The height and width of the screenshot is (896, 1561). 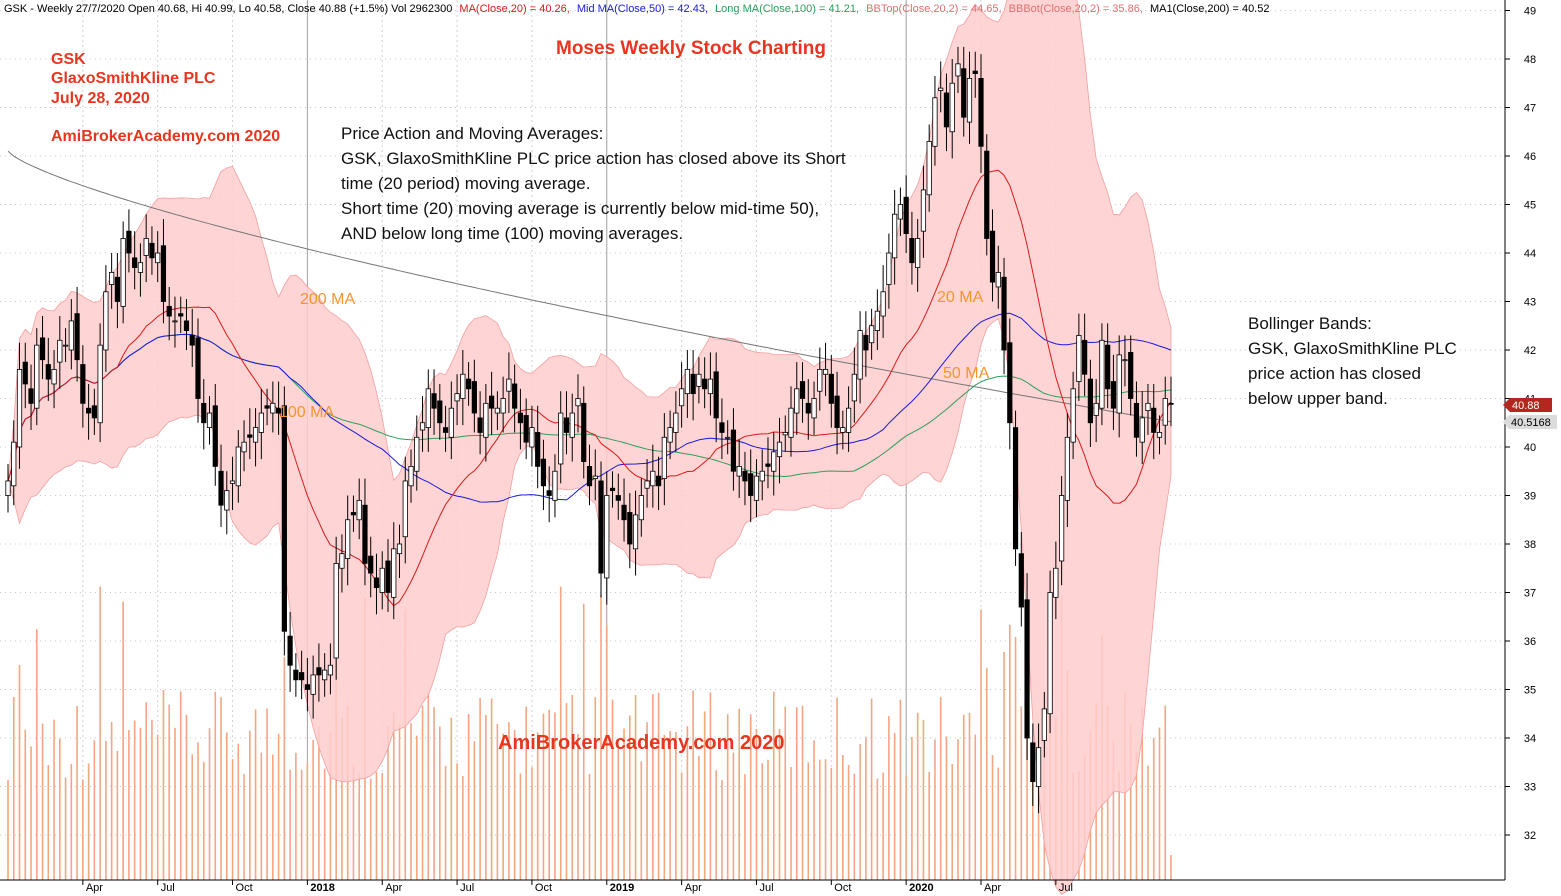 I want to click on y-tick-label: 35, so click(x=1530, y=691).